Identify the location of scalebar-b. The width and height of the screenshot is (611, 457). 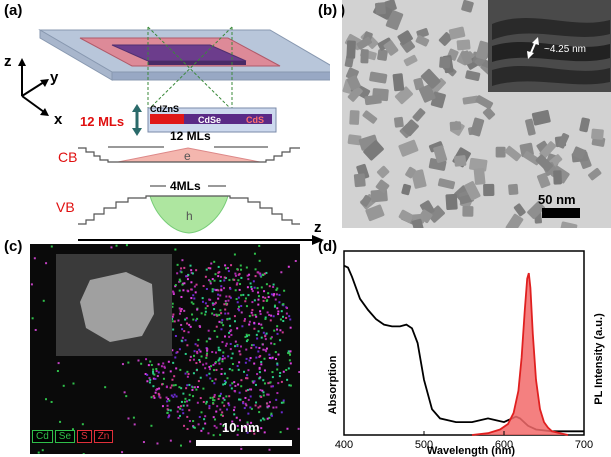
(561, 213).